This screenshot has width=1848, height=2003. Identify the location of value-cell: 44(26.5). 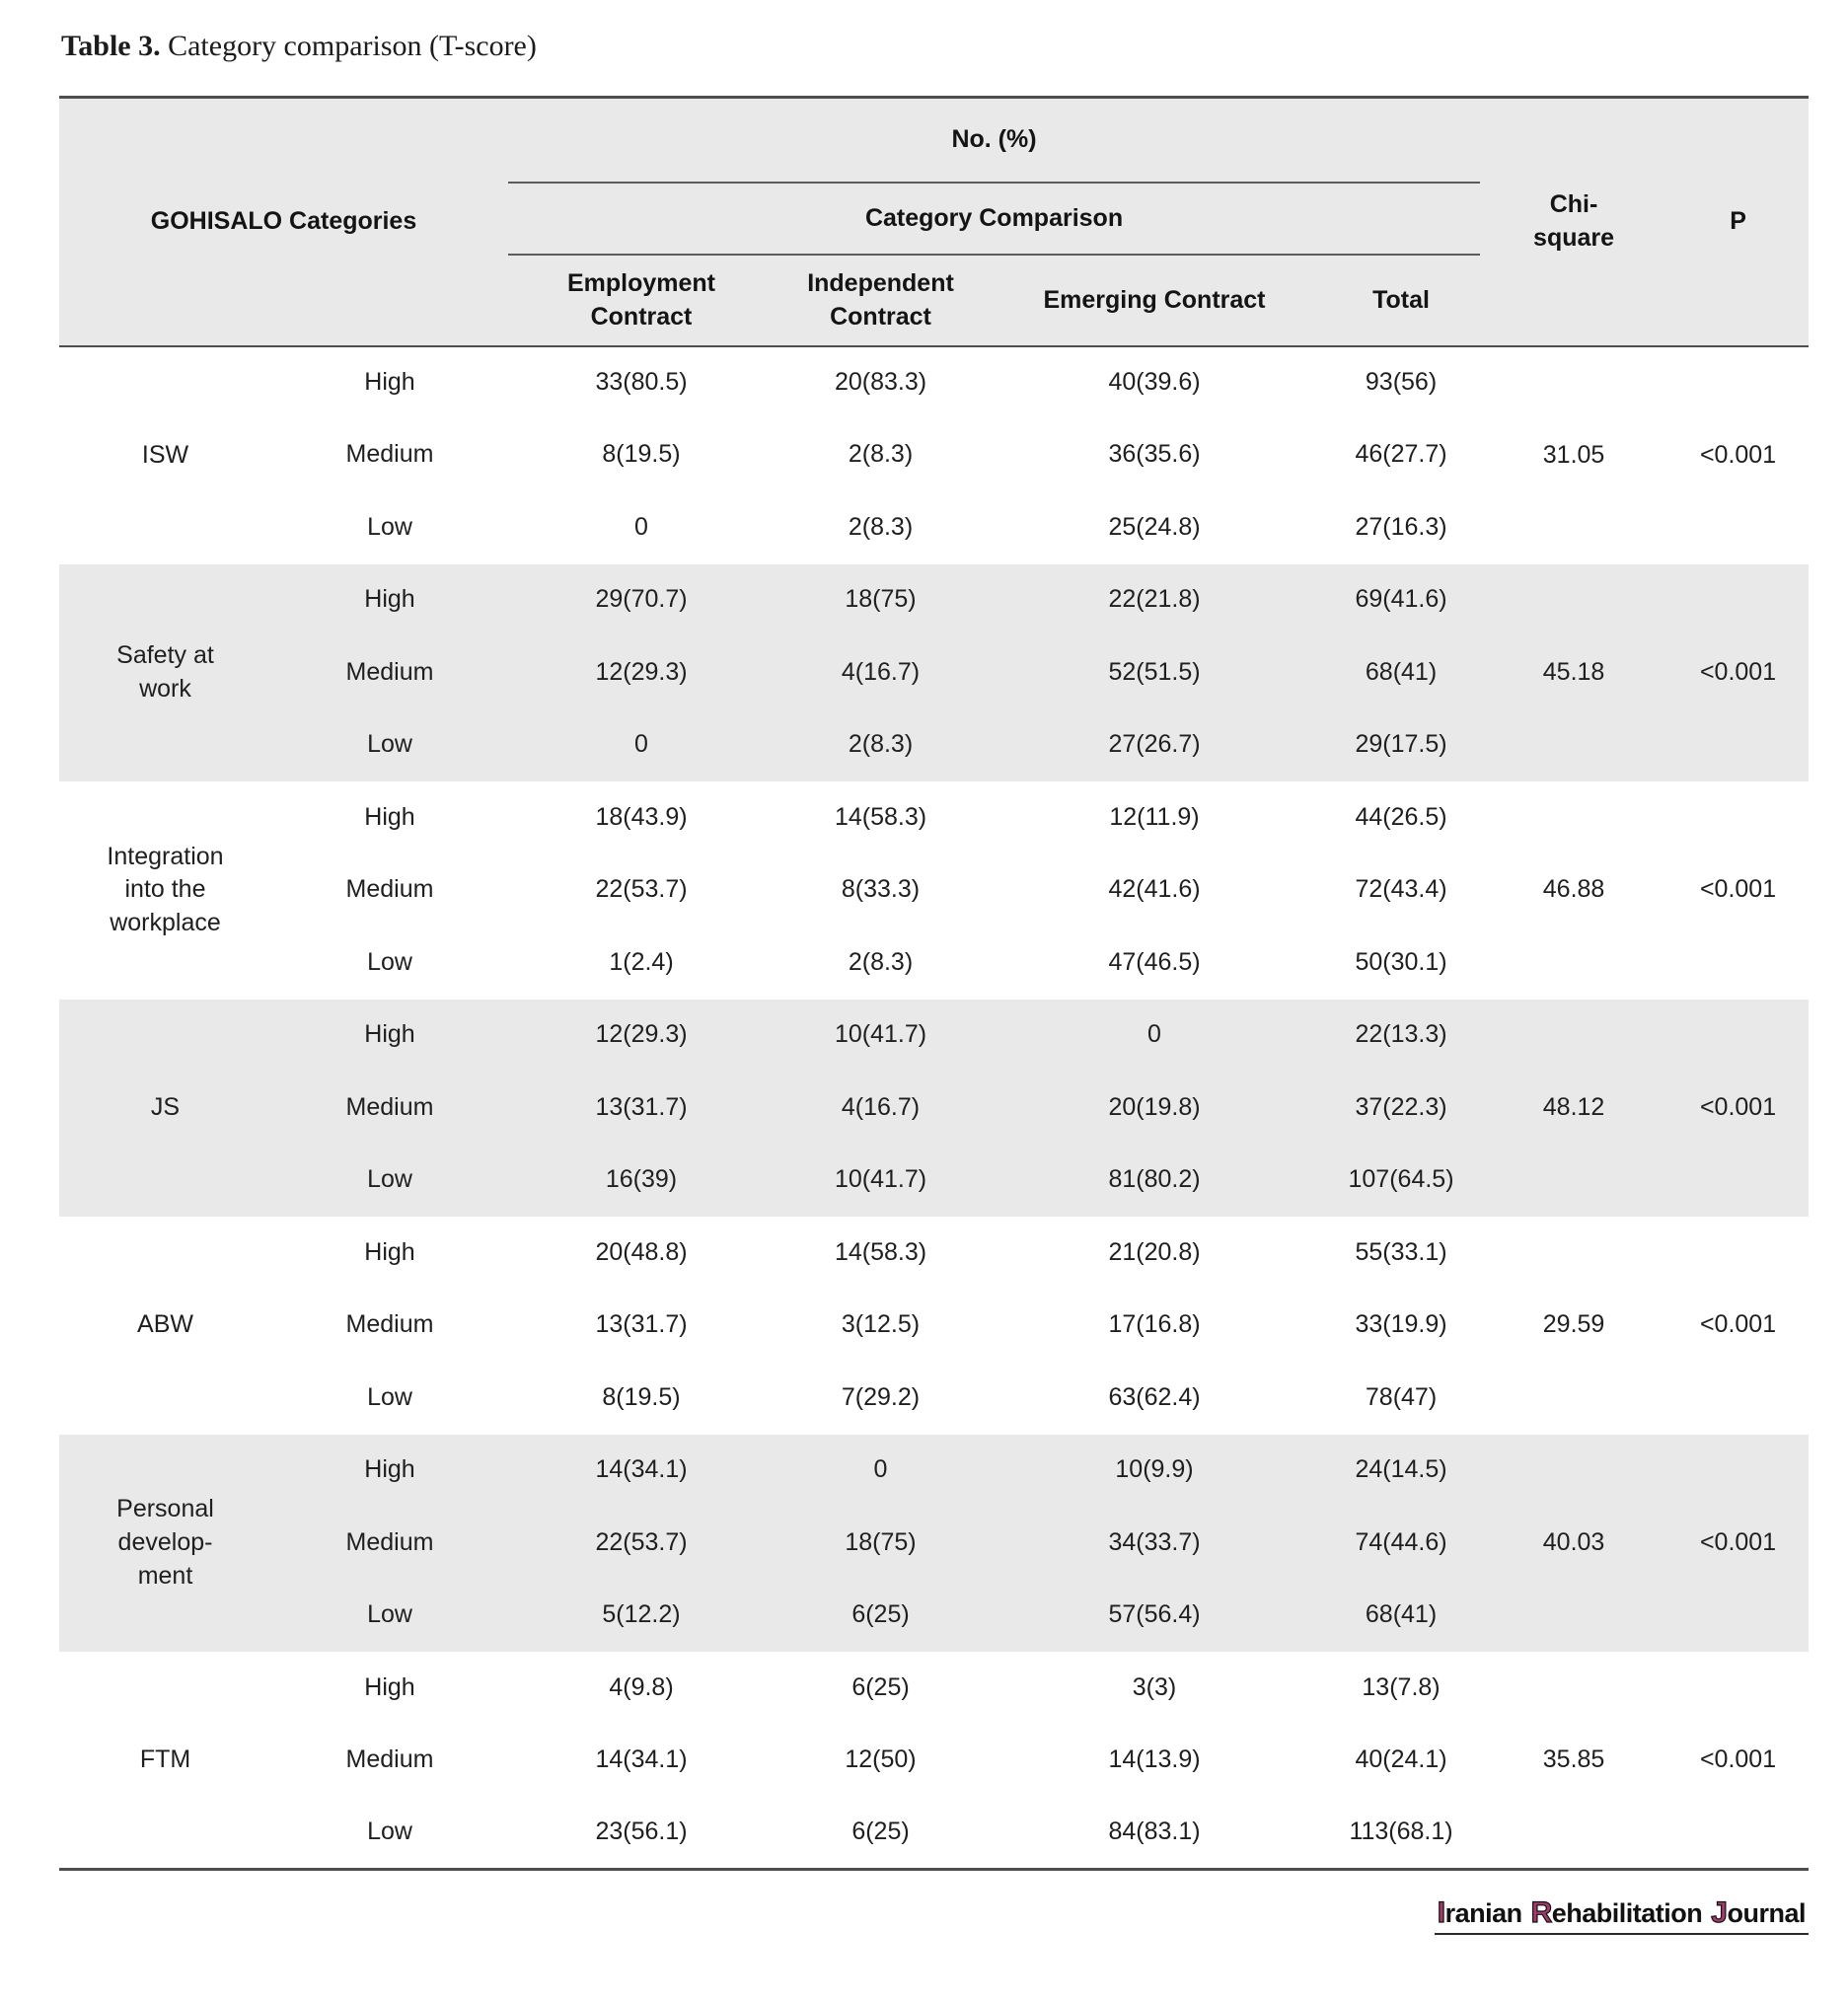
(1401, 816).